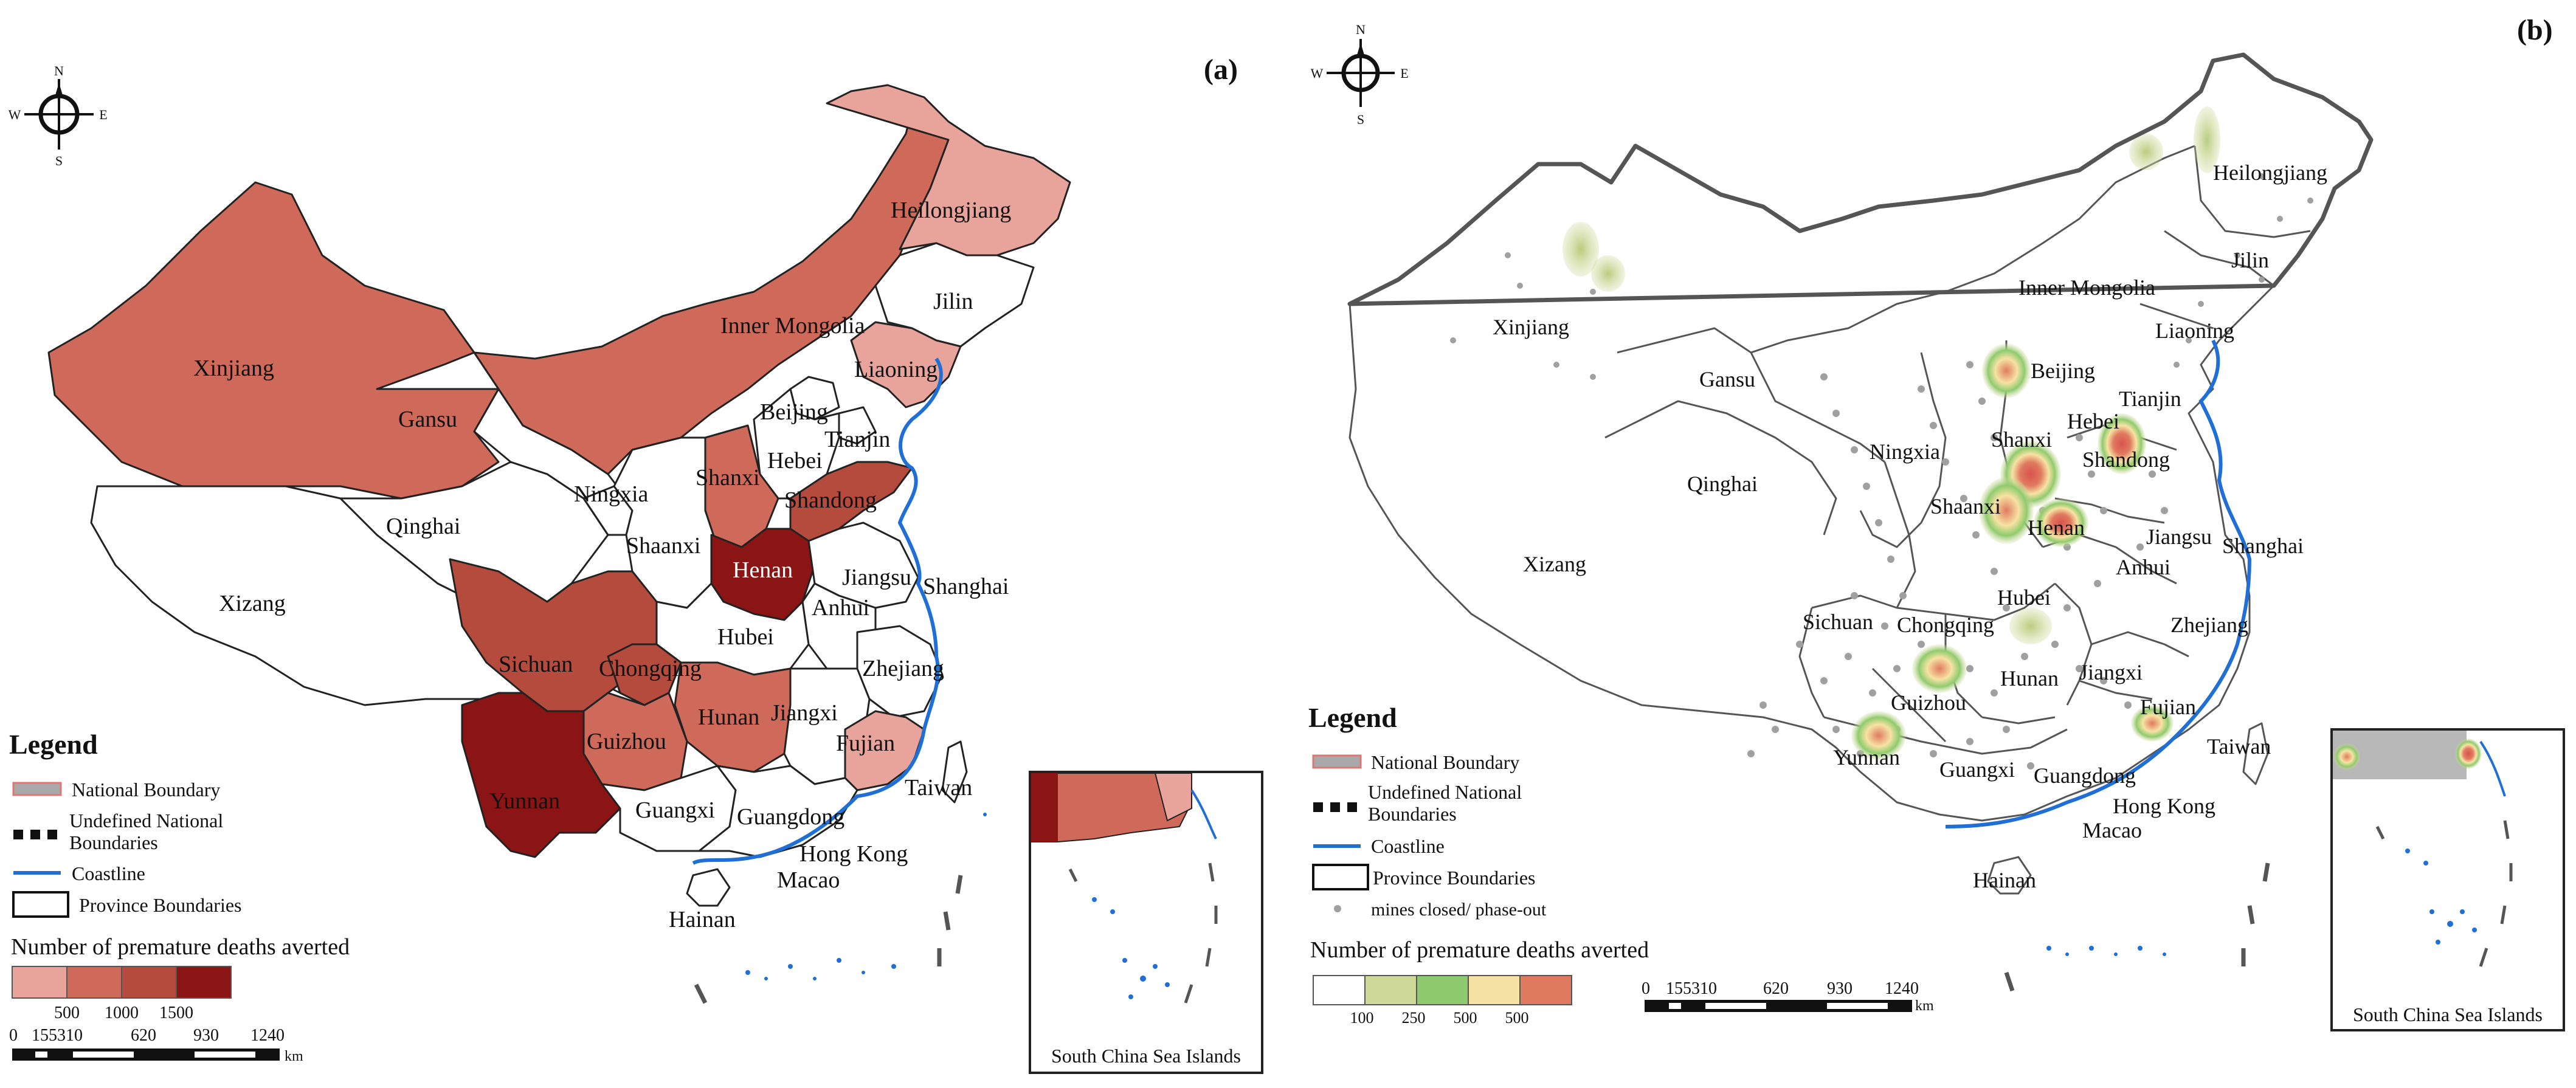 This screenshot has height=1088, width=2576. I want to click on label-shandong: Shandong, so click(2126, 460).